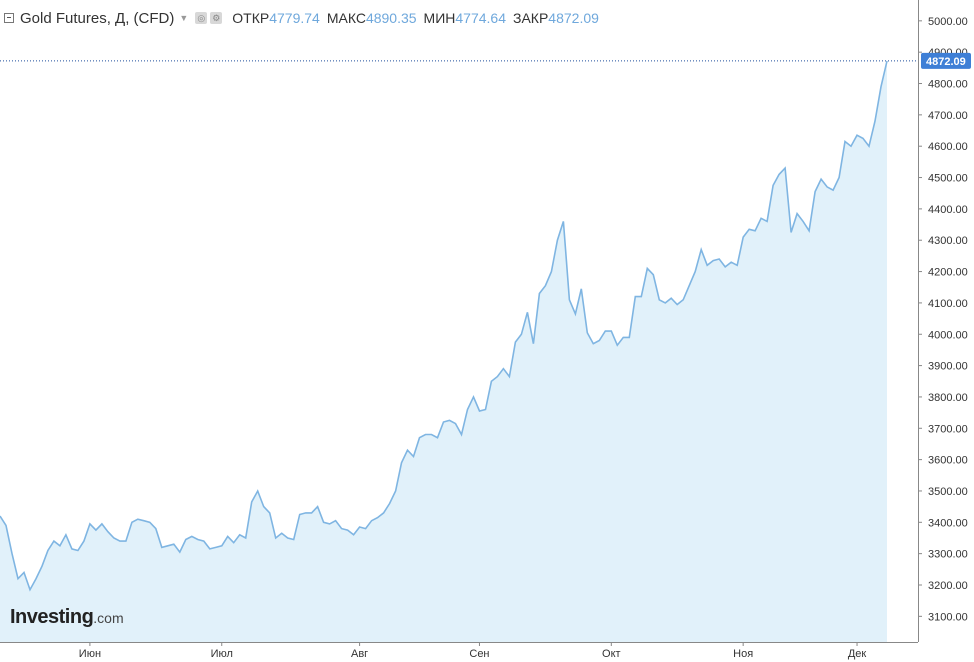 Image resolution: width=974 pixels, height=662 pixels. What do you see at coordinates (948, 147) in the screenshot?
I see `y-tick-label: 4600.00` at bounding box center [948, 147].